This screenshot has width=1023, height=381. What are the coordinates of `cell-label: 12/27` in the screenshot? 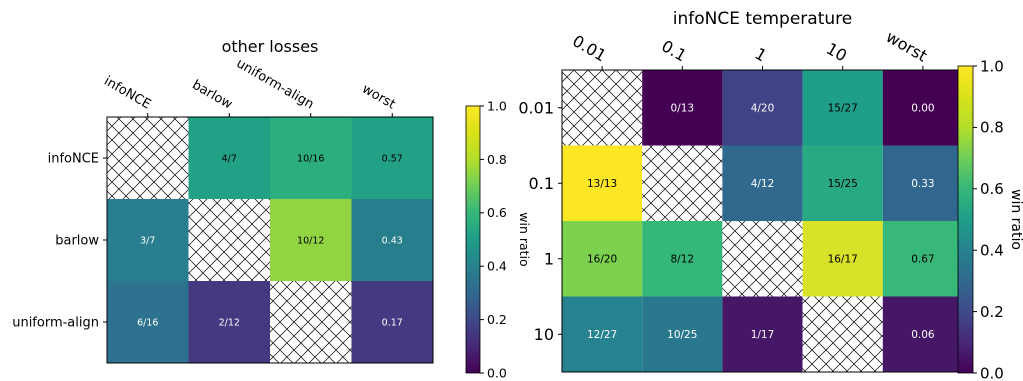 It's located at (602, 335).